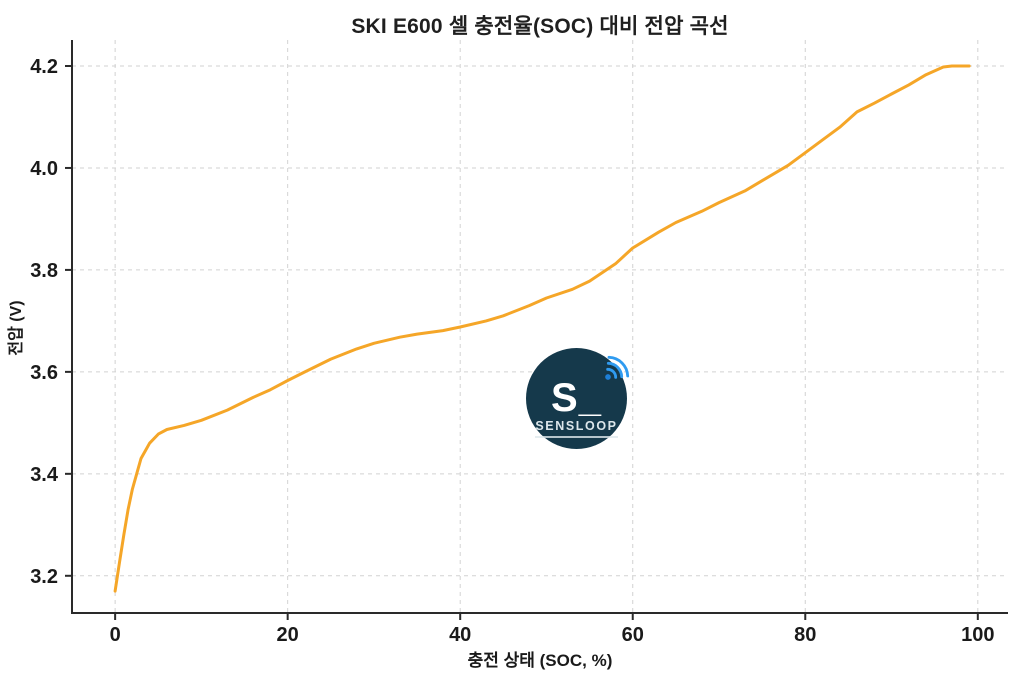 The height and width of the screenshot is (679, 1024). Describe the element at coordinates (805, 635) in the screenshot. I see `x-tick-label: 80` at that location.